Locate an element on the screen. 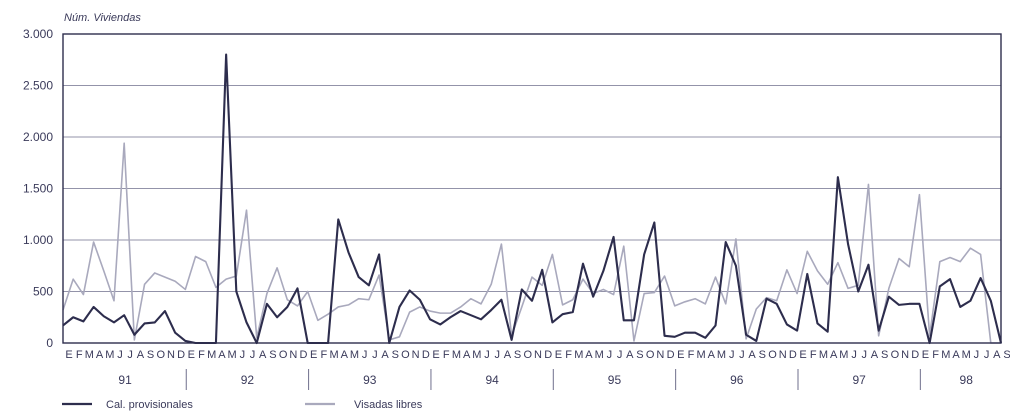 The image size is (1010, 411). y-tick-label: 1.500 is located at coordinates (38, 189).